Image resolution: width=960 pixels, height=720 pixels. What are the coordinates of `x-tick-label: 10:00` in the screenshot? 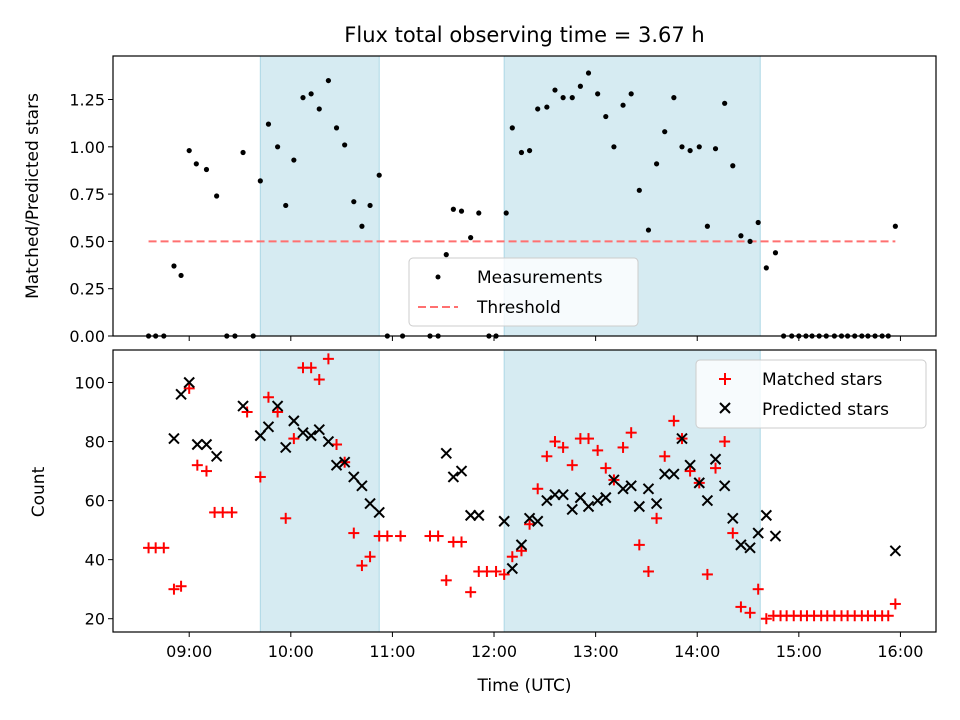 It's located at (291, 651).